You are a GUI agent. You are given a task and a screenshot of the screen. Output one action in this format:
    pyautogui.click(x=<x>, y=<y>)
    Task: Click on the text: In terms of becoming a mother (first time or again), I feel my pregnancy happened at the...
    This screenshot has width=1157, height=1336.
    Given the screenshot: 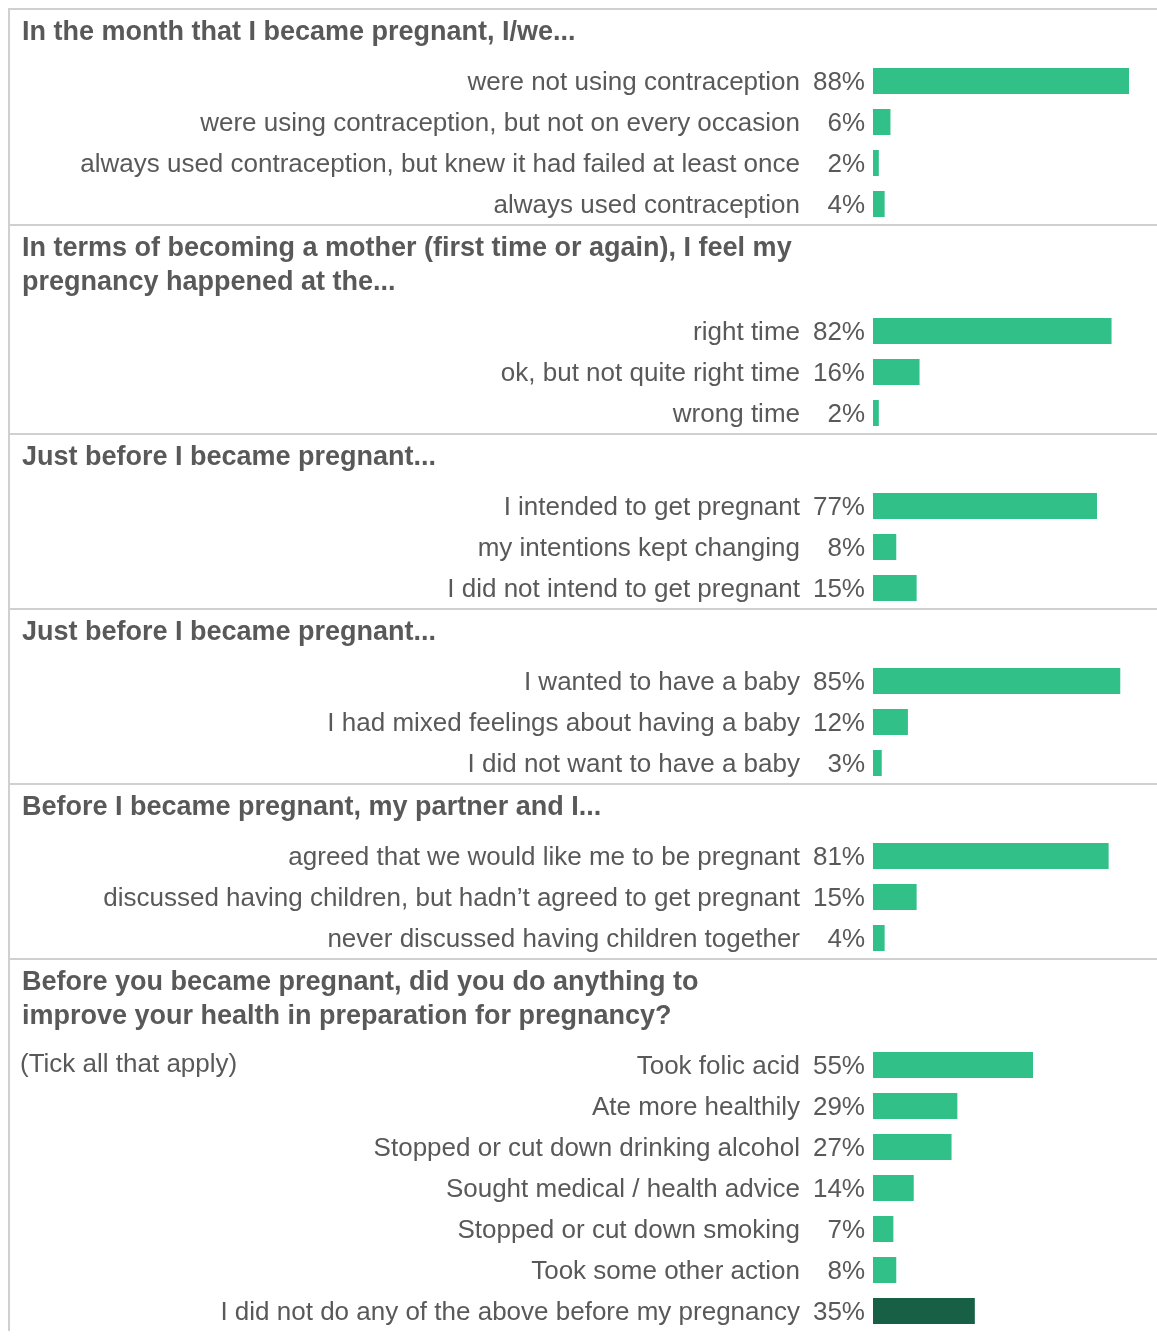 What is the action you would take?
    pyautogui.click(x=407, y=264)
    